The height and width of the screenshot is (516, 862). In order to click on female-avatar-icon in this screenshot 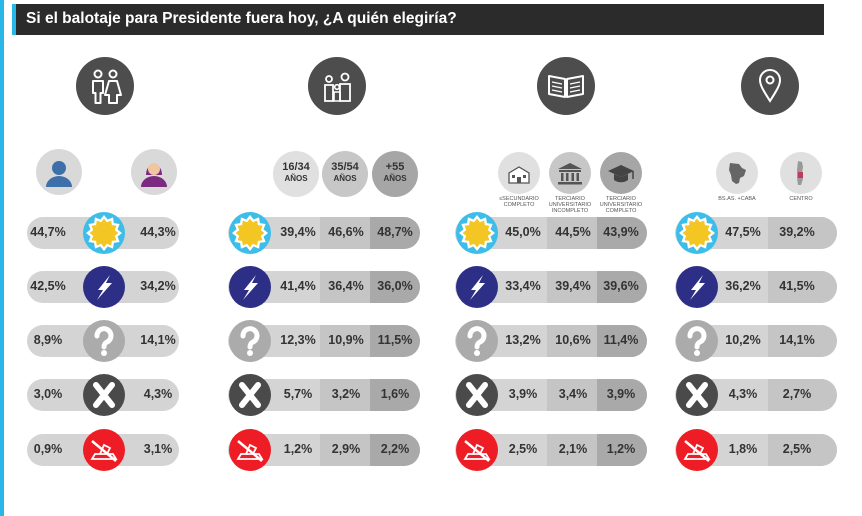, I will do `click(154, 172)`.